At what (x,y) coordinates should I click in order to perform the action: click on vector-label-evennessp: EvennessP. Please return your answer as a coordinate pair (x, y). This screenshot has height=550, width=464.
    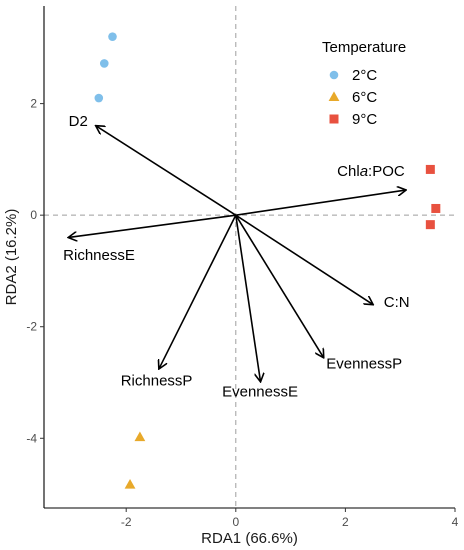
    Looking at the image, I should click on (364, 364).